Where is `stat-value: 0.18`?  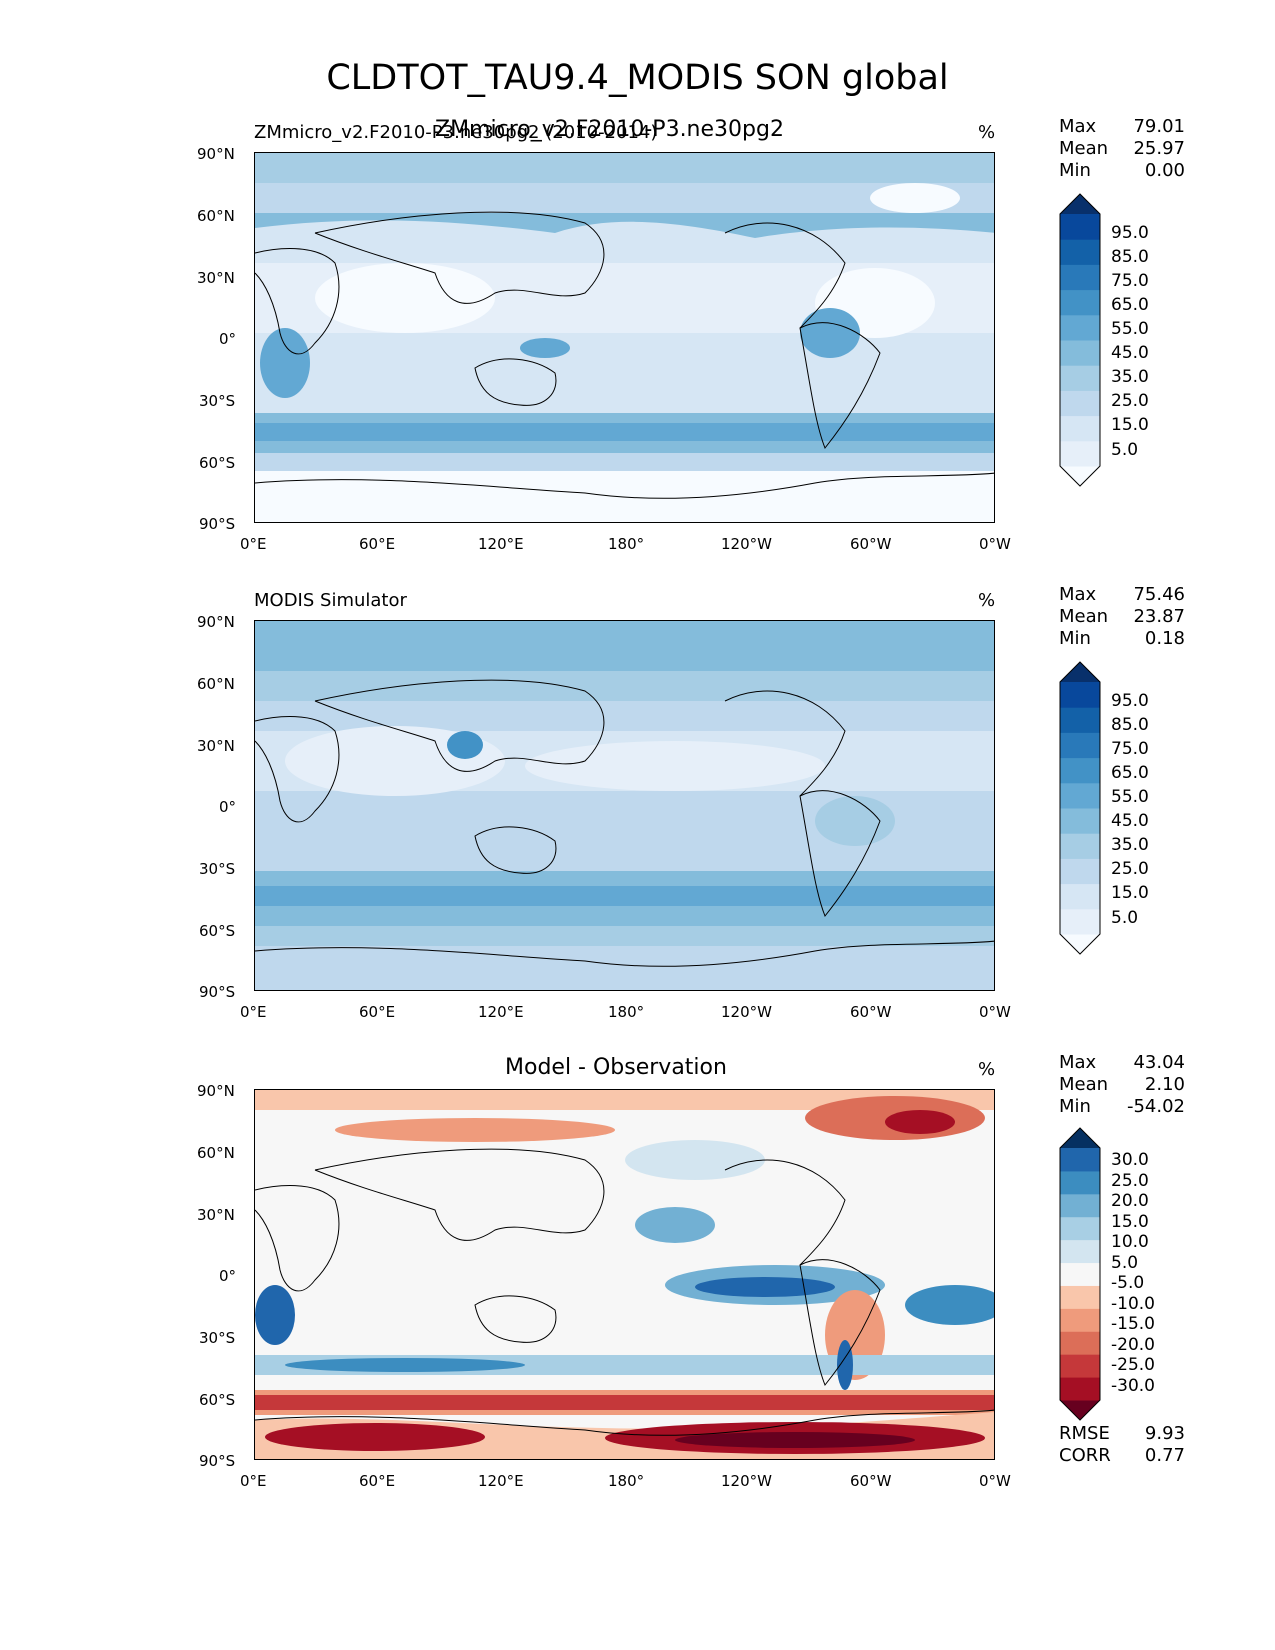 stat-value: 0.18 is located at coordinates (1164, 638).